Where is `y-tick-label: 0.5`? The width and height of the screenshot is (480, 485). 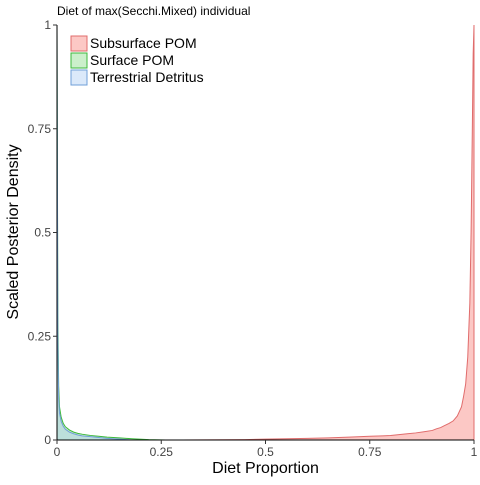
y-tick-label: 0.5 is located at coordinates (42, 233).